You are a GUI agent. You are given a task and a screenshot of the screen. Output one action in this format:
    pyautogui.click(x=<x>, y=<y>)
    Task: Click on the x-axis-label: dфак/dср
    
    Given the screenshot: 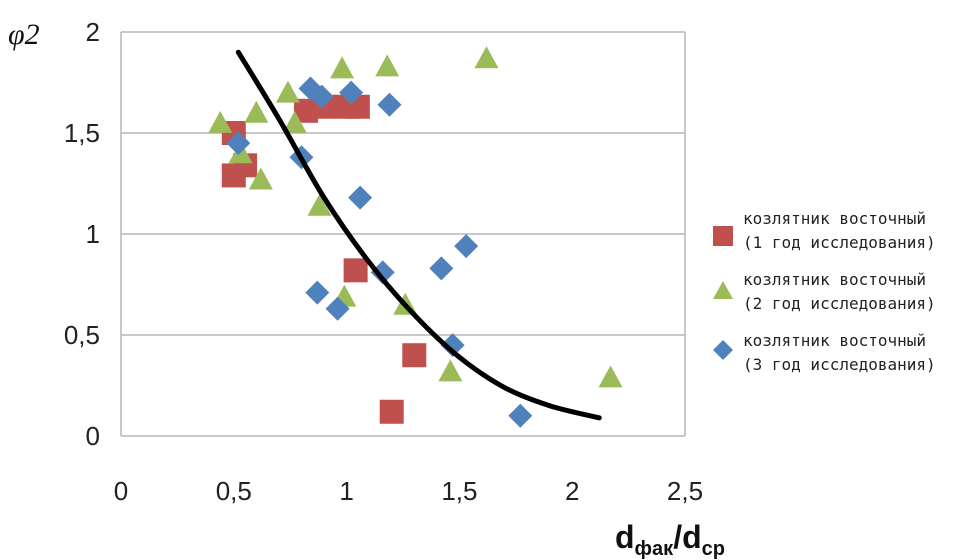 What is the action you would take?
    pyautogui.click(x=670, y=539)
    